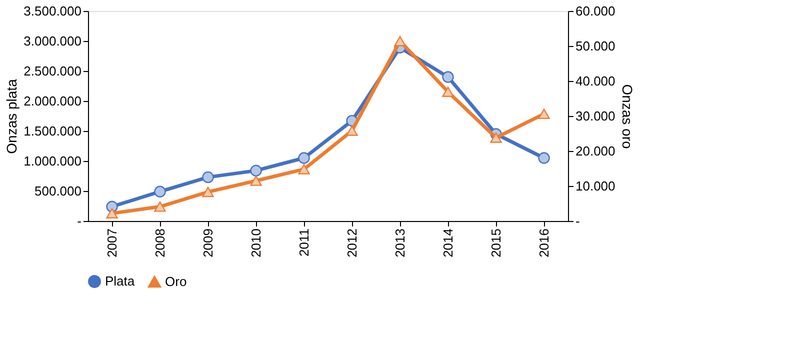 This screenshot has height=345, width=795. Describe the element at coordinates (176, 281) in the screenshot. I see `legend-label: Oro` at that location.